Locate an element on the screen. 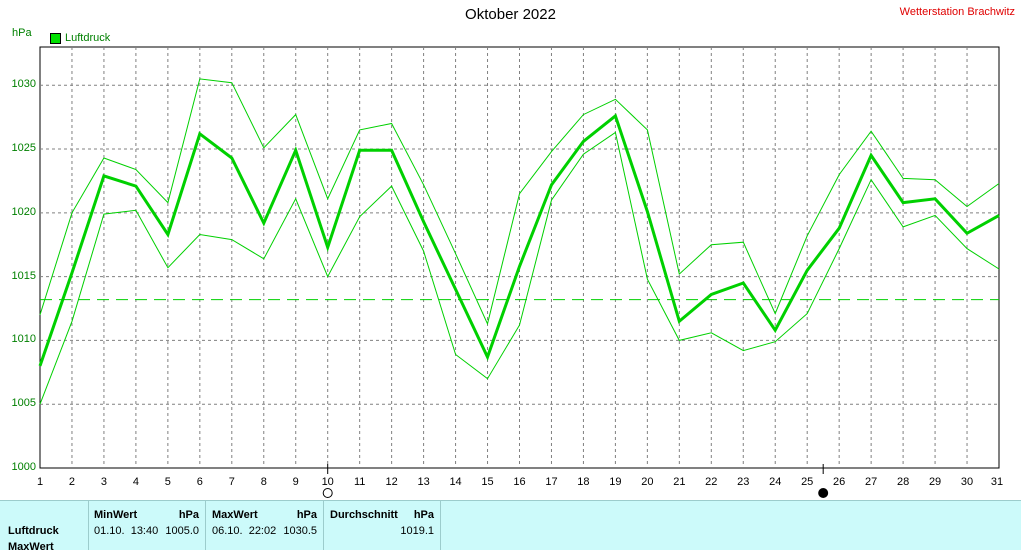 The width and height of the screenshot is (1021, 550). x-tick-label: 5 is located at coordinates (167, 482).